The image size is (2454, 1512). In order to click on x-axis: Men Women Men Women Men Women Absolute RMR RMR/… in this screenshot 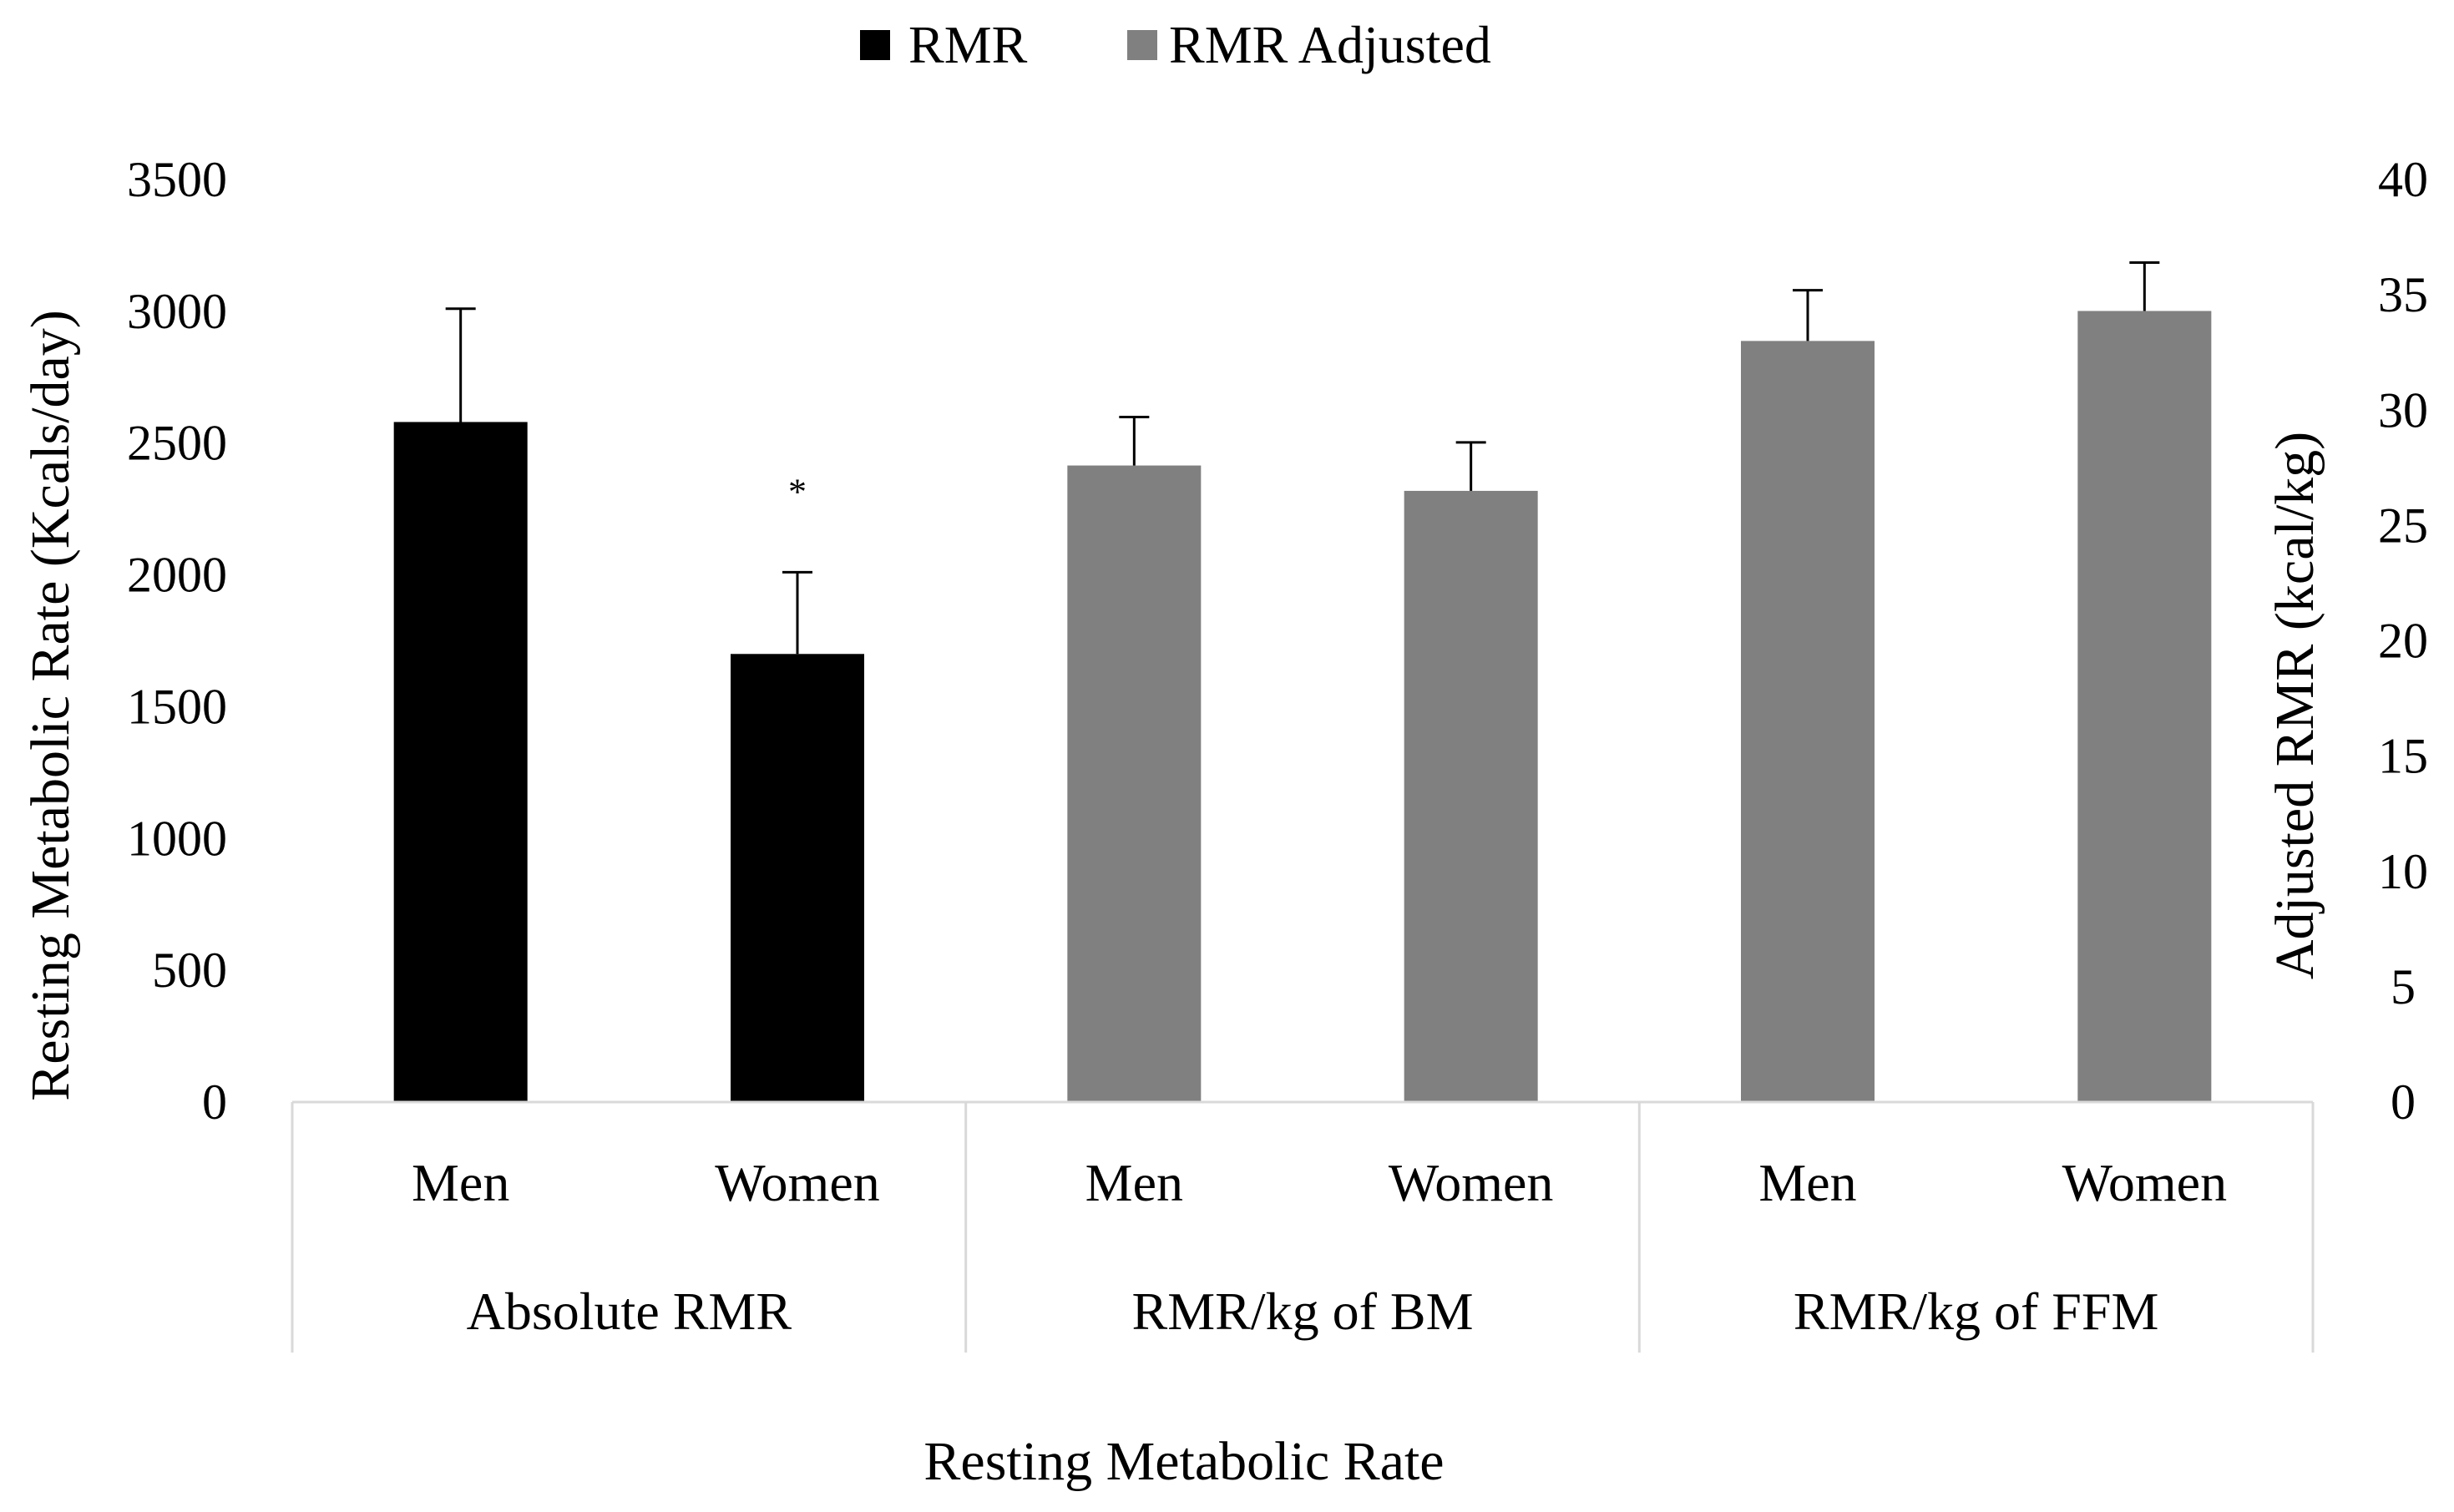, I will do `click(1303, 1226)`.